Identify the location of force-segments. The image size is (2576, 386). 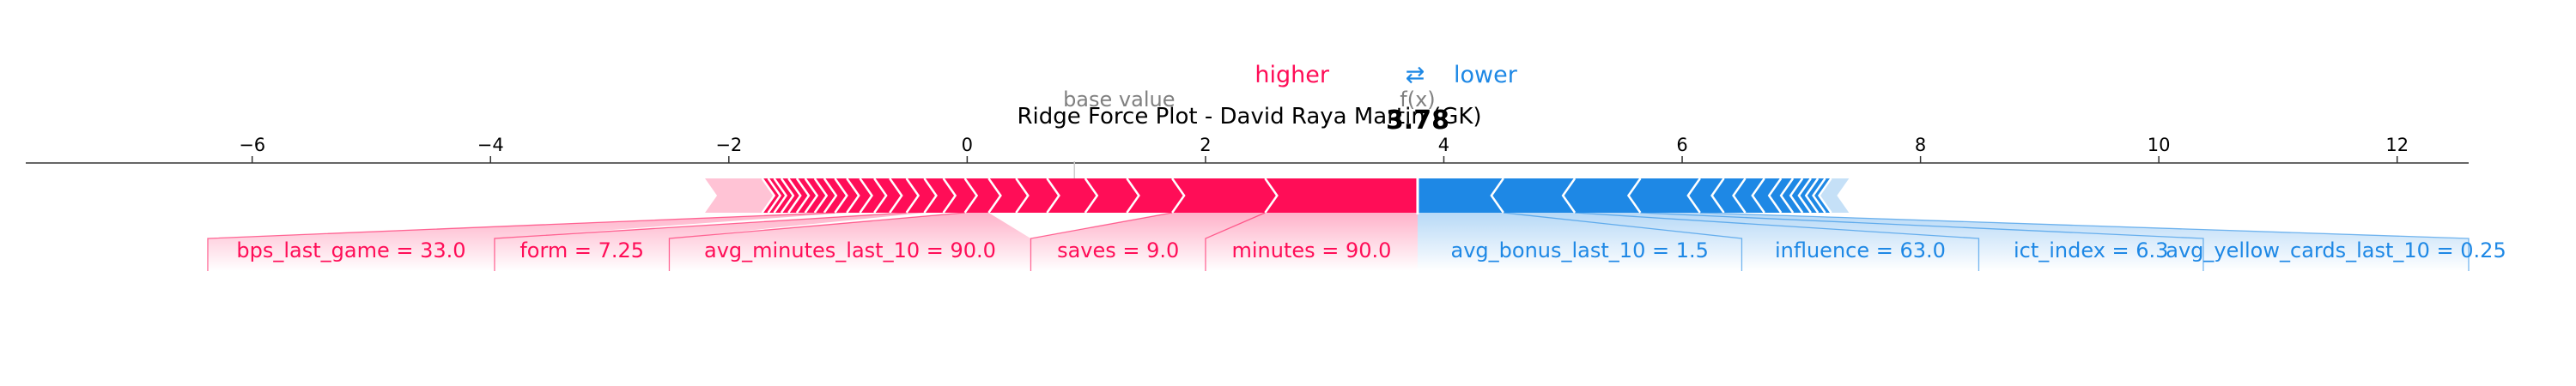
(1277, 195).